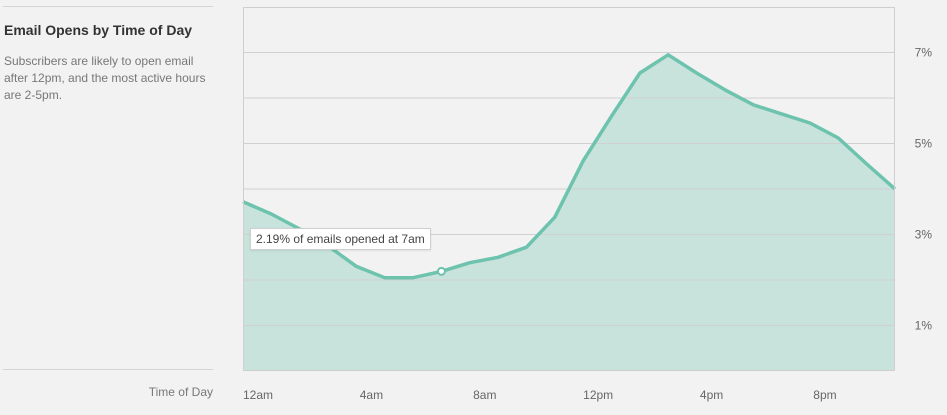 The width and height of the screenshot is (947, 415). What do you see at coordinates (258, 395) in the screenshot?
I see `x-tick-label: 12am` at bounding box center [258, 395].